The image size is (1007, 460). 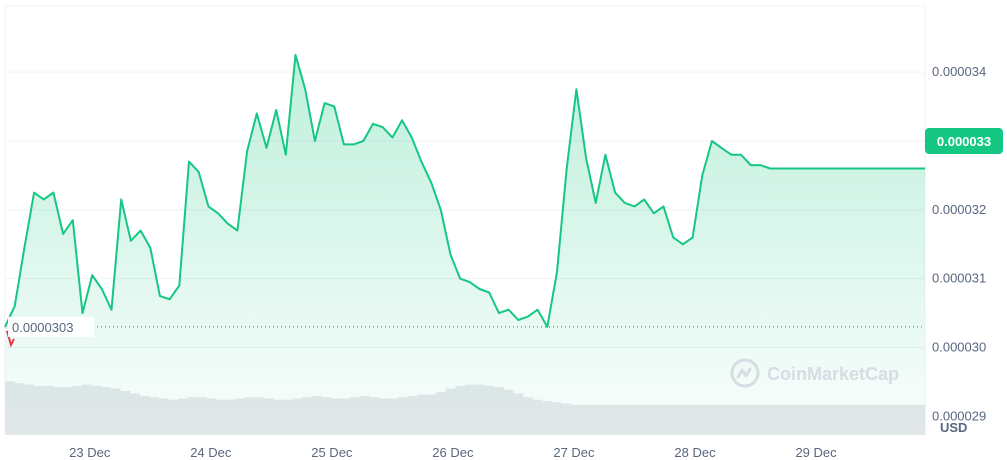 I want to click on coinmarketcap-logo-icon, so click(x=745, y=373).